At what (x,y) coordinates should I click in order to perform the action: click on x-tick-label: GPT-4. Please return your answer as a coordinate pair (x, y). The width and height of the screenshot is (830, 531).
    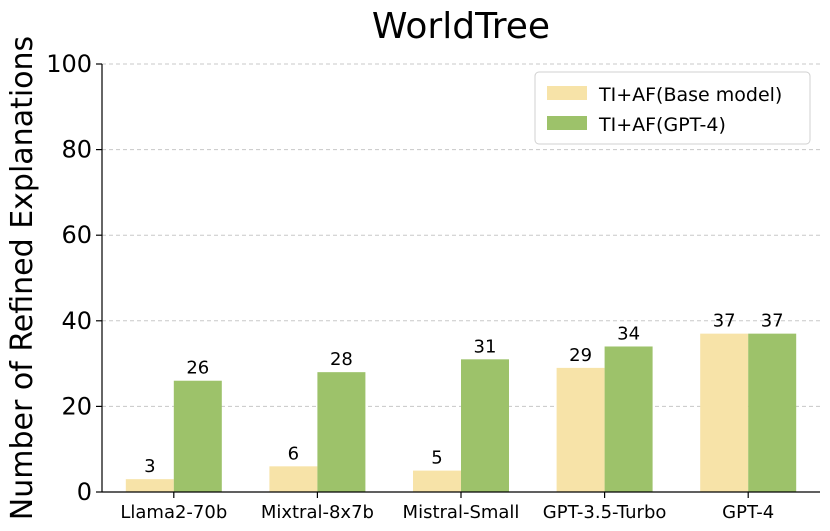
    Looking at the image, I should click on (748, 512).